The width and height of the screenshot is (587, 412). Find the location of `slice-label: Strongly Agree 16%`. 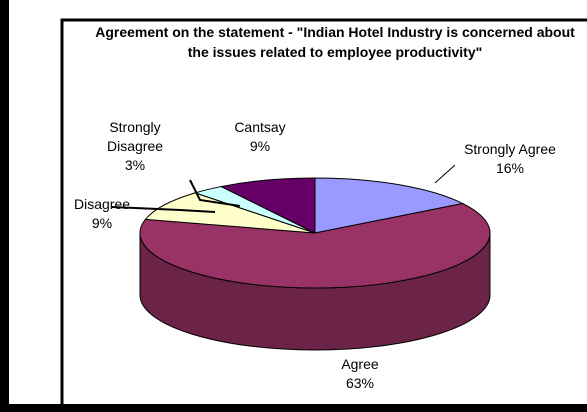

slice-label: Strongly Agree 16% is located at coordinates (510, 158).